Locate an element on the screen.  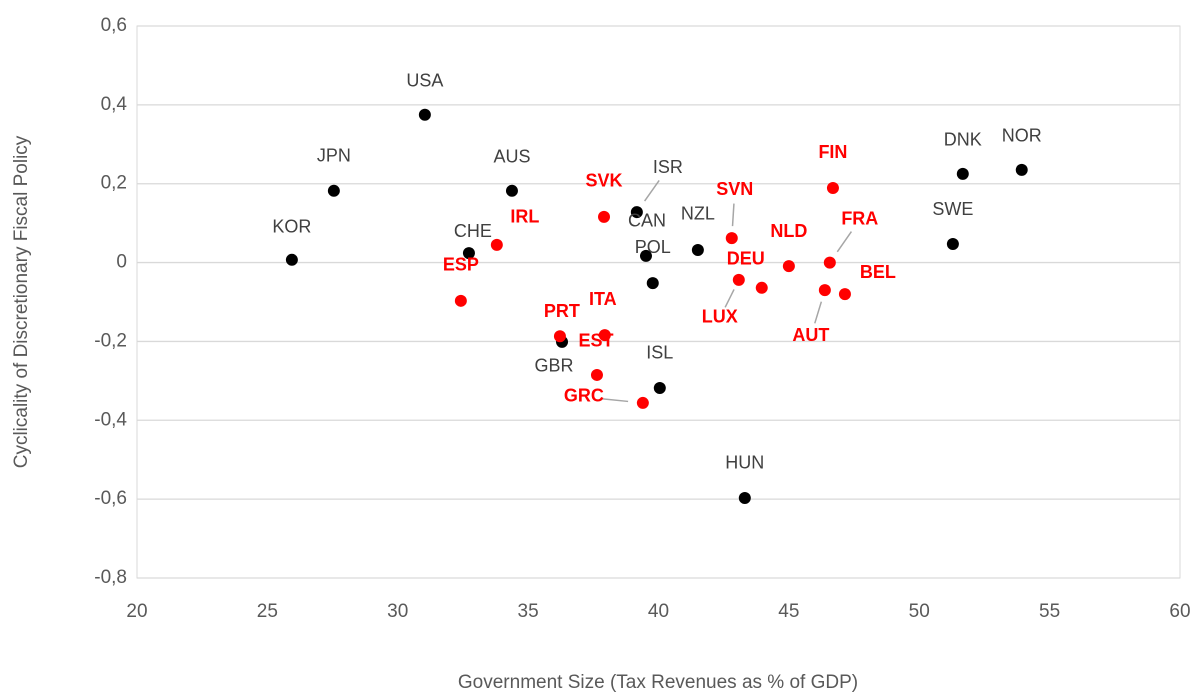
point-label: NLD is located at coordinates (788, 231).